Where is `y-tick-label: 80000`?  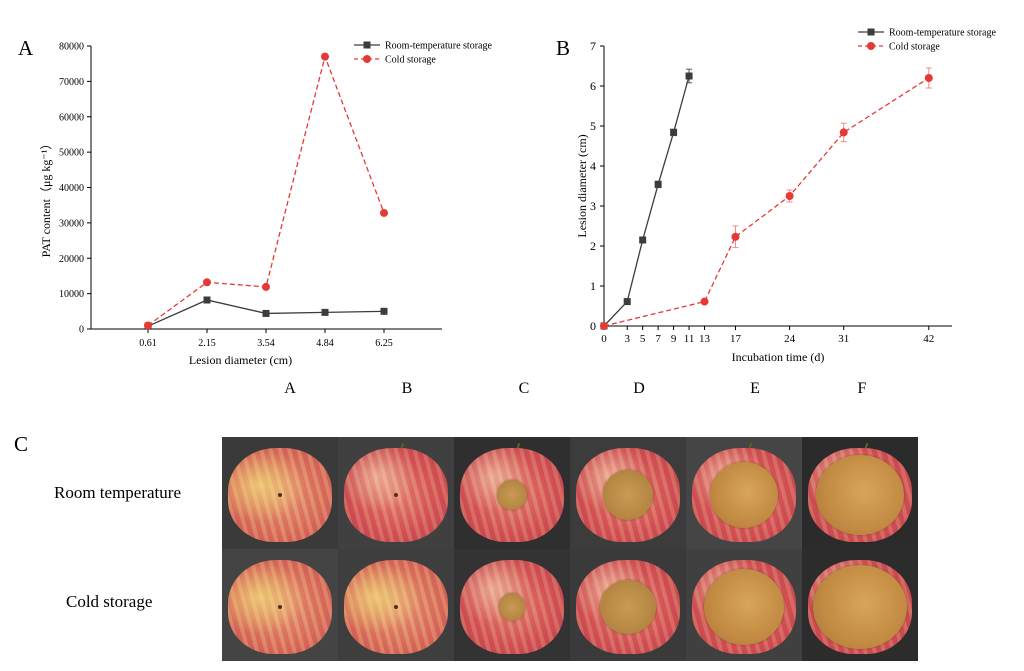
y-tick-label: 80000 is located at coordinates (71, 47).